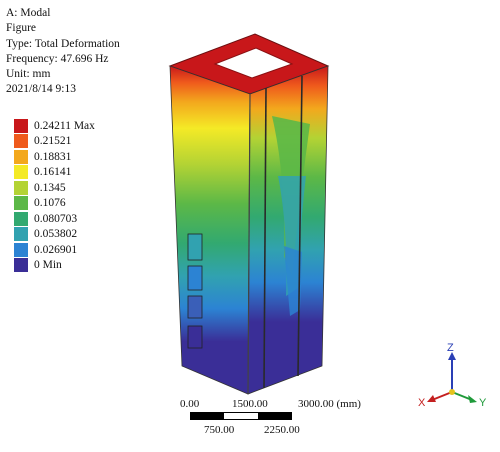 This screenshot has width=500, height=452. I want to click on legend-label: 0.053802, so click(56, 234).